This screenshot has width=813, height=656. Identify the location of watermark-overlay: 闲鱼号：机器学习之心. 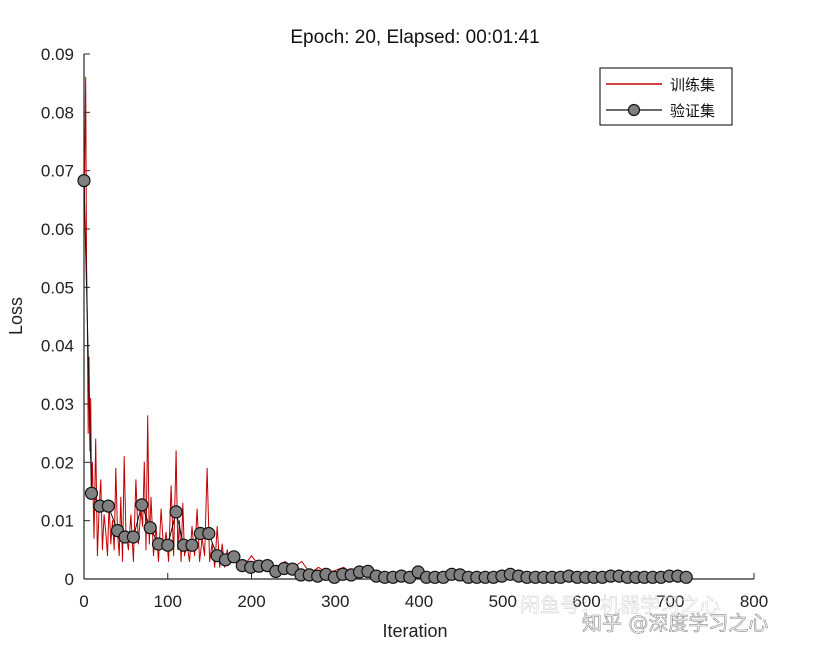
(620, 605).